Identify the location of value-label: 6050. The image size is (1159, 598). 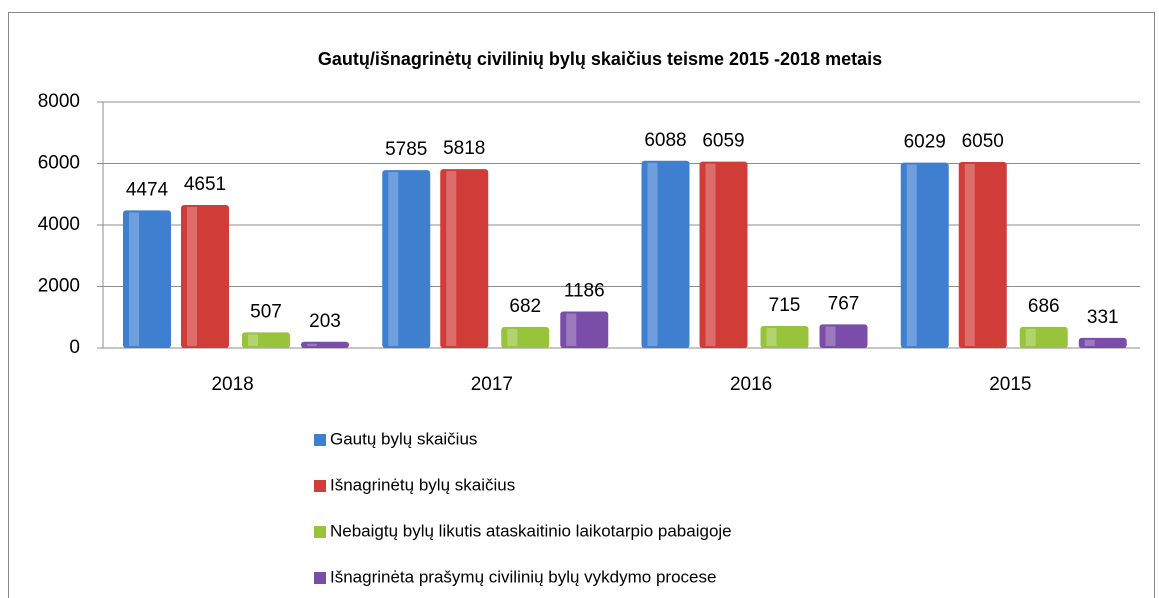
(983, 141).